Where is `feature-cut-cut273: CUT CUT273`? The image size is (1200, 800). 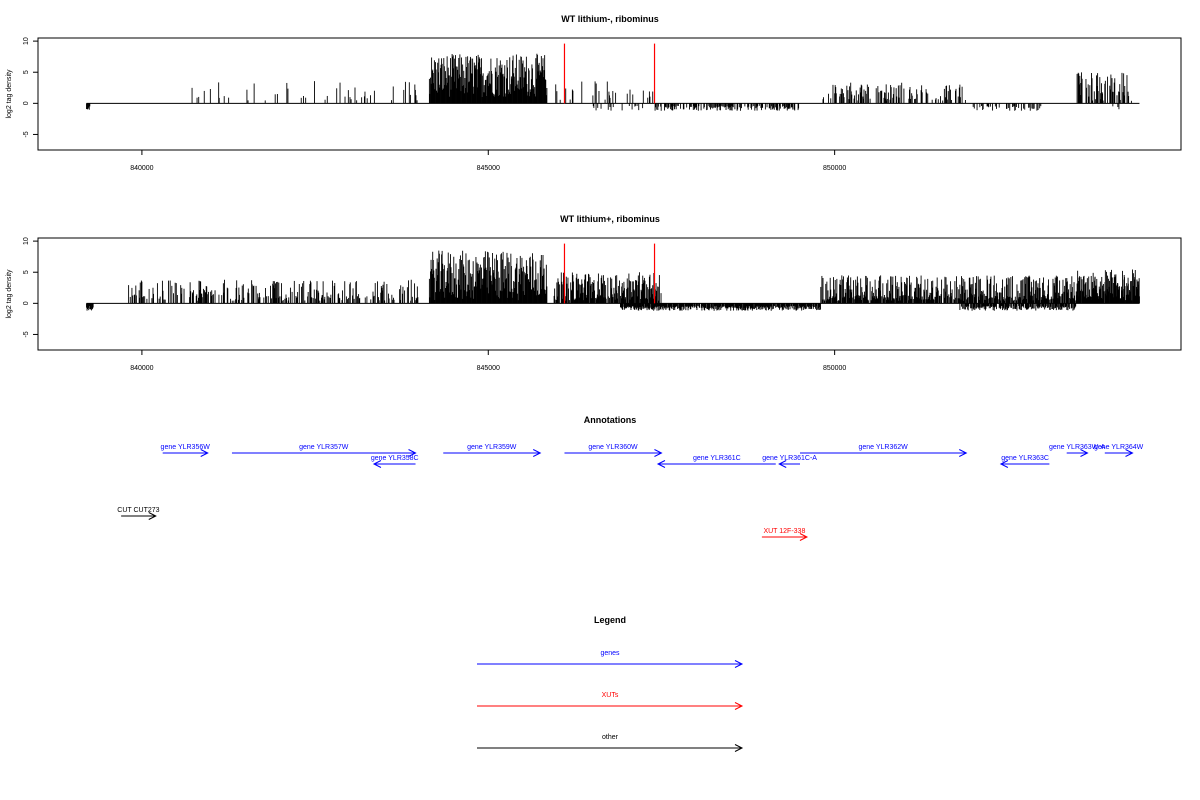 feature-cut-cut273: CUT CUT273 is located at coordinates (138, 513).